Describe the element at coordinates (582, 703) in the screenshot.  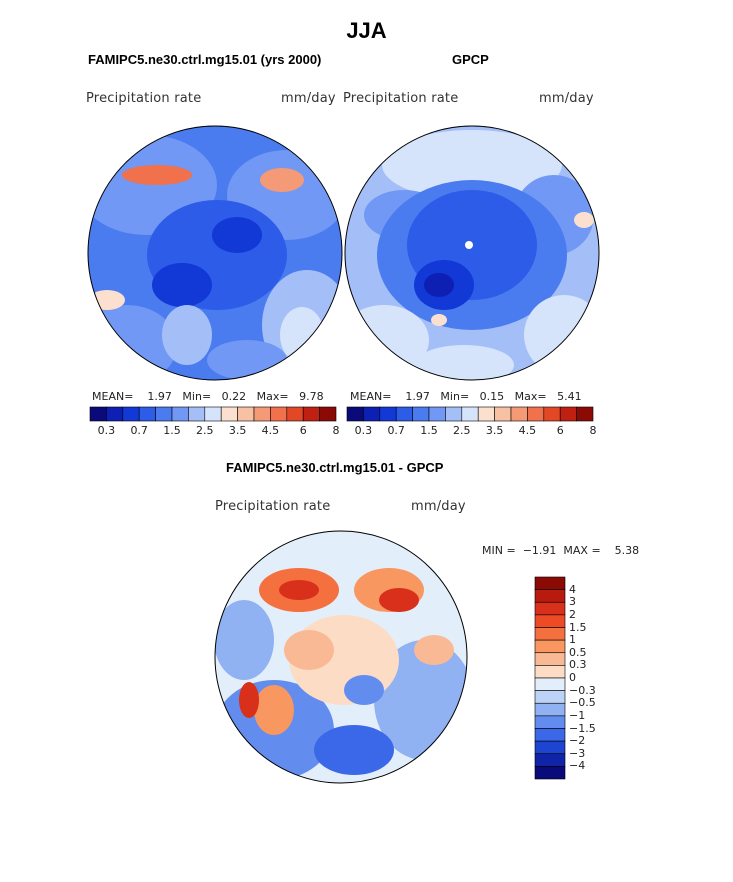
I see `colorbar-tick-label: −0.5` at that location.